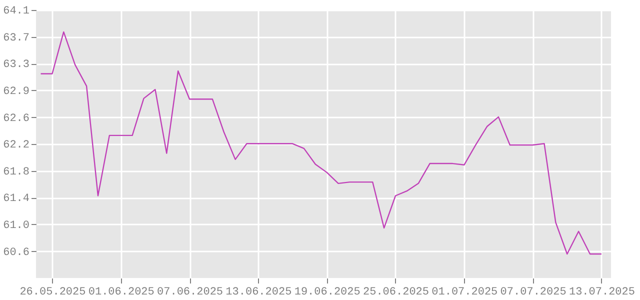 Image resolution: width=640 pixels, height=300 pixels. I want to click on x-tick-label: 26.05.2025, so click(53, 292).